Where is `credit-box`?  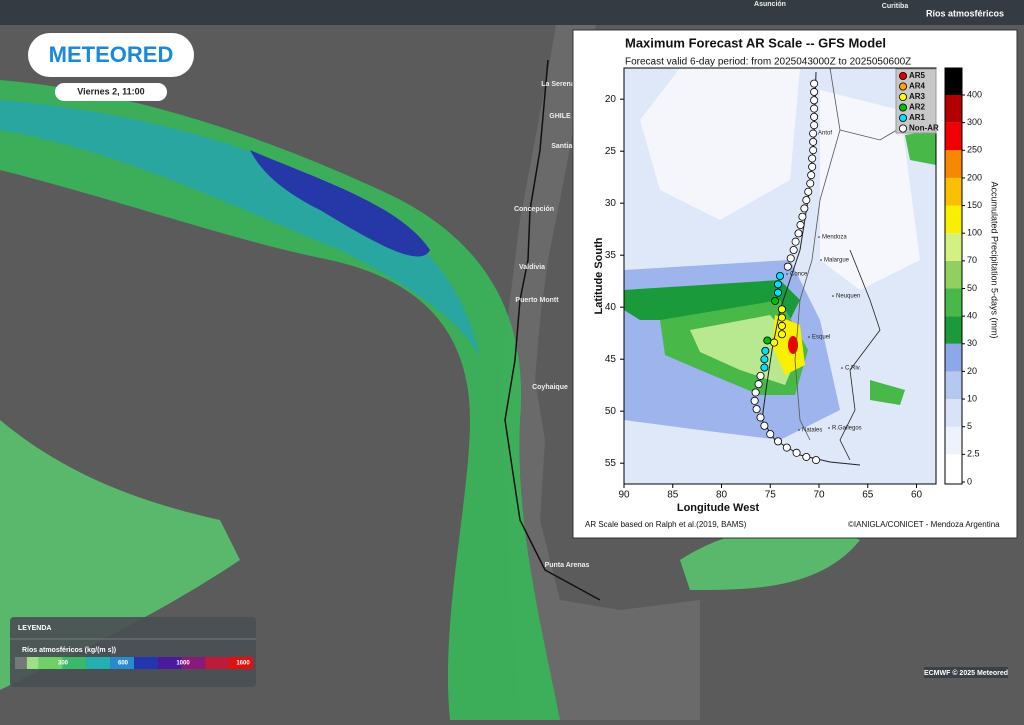 credit-box is located at coordinates (966, 672).